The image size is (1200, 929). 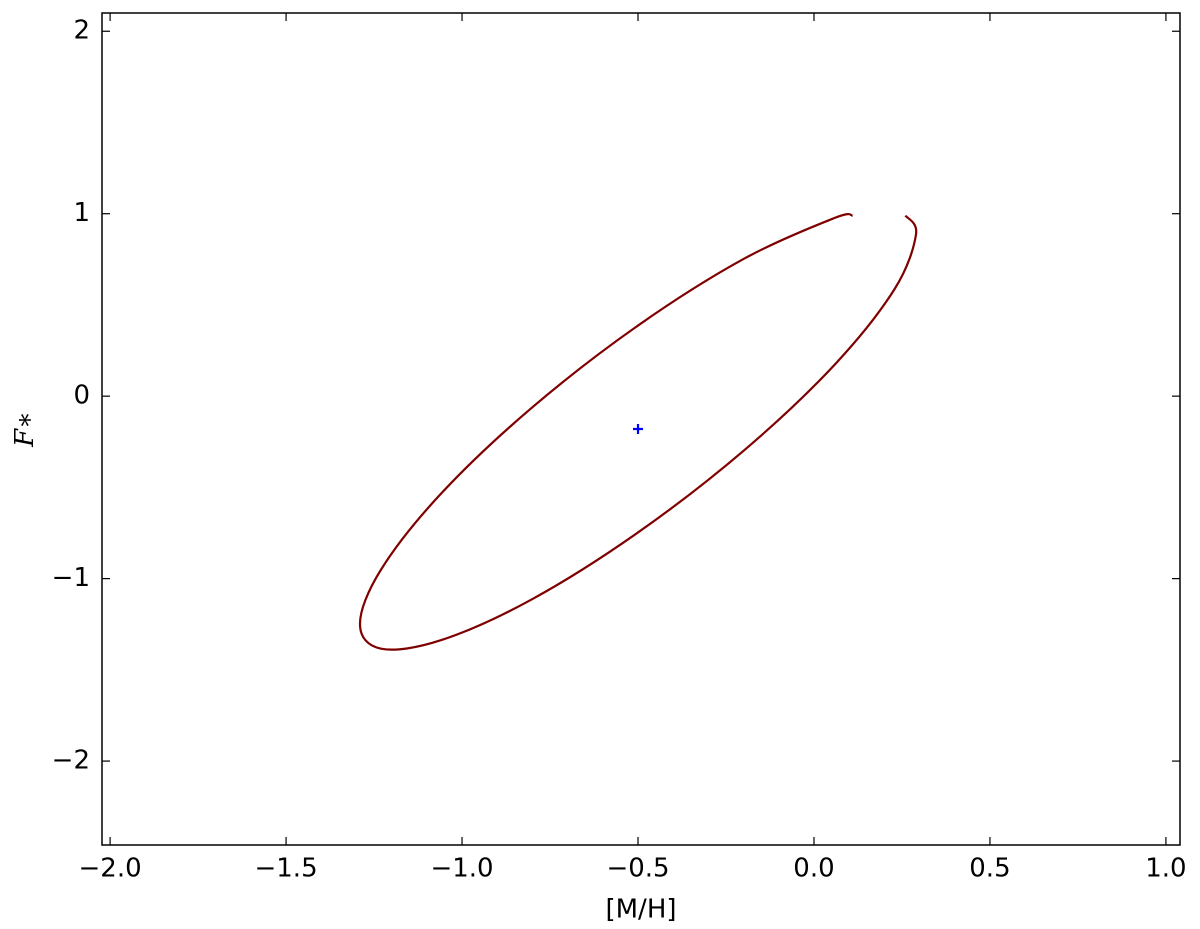 I want to click on y-axis-label: F∗, so click(x=25, y=429).